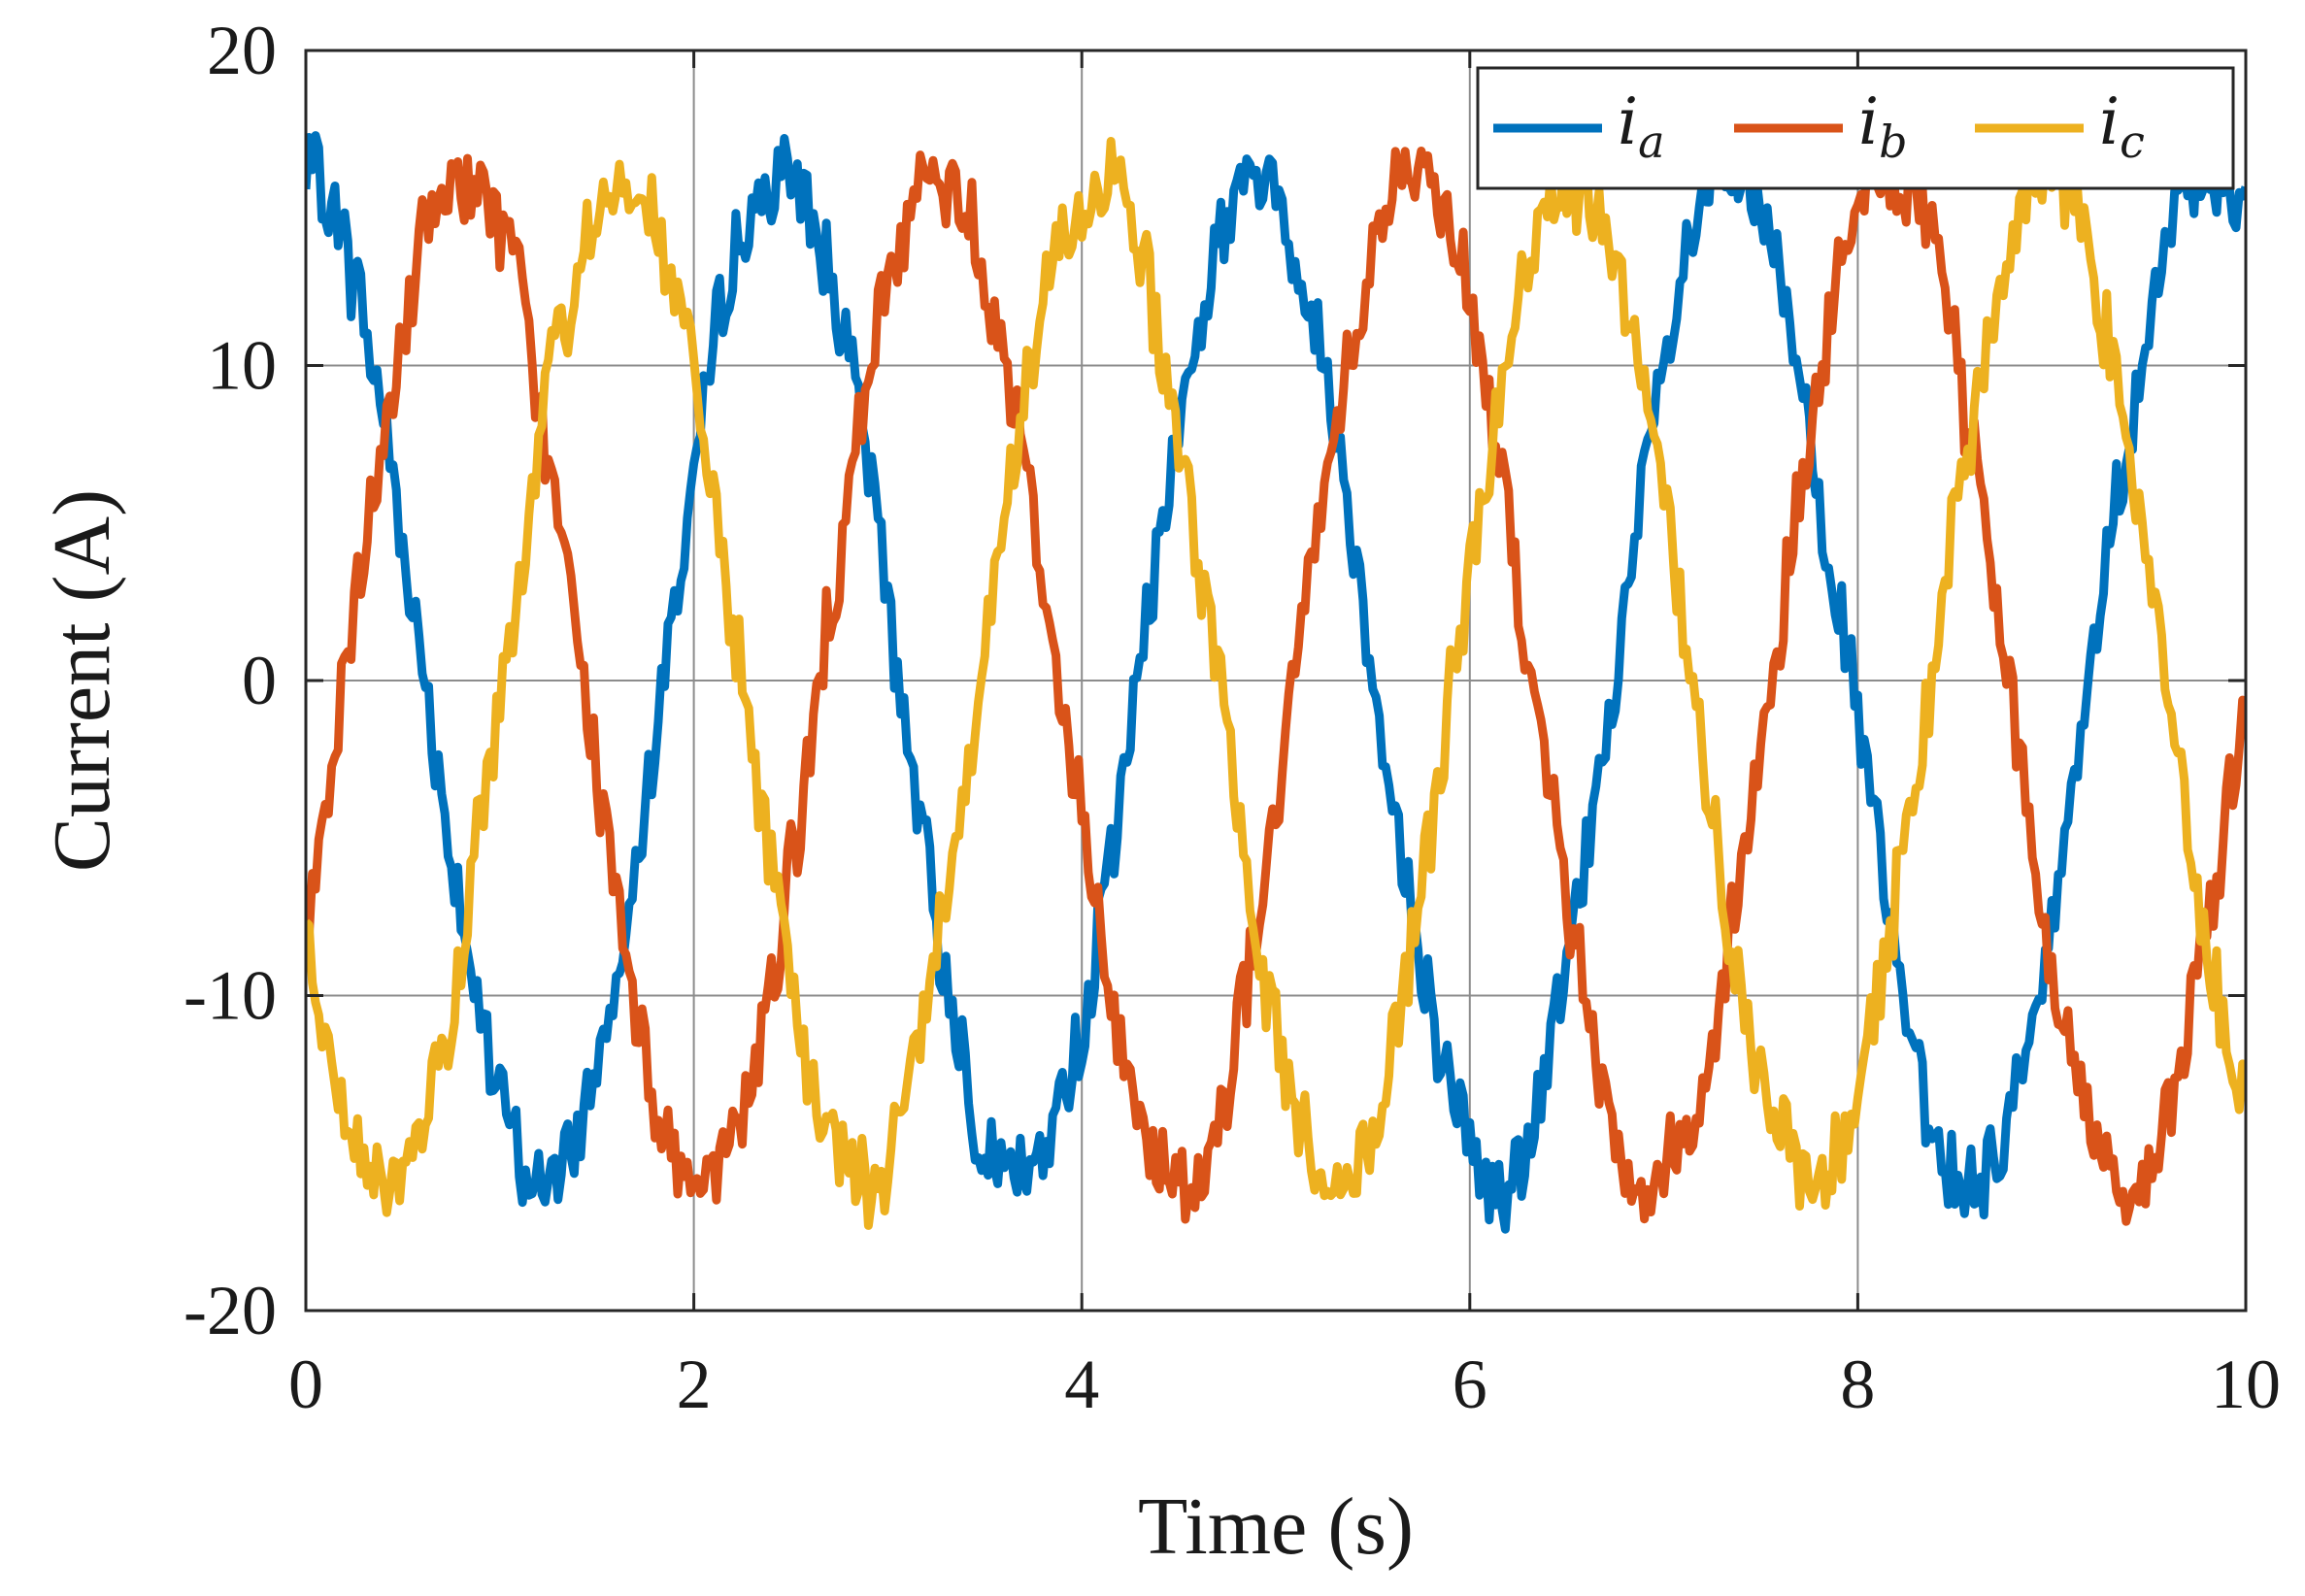 Image resolution: width=2305 pixels, height=1596 pixels. Describe the element at coordinates (259, 681) in the screenshot. I see `y-tick-label: 0` at that location.